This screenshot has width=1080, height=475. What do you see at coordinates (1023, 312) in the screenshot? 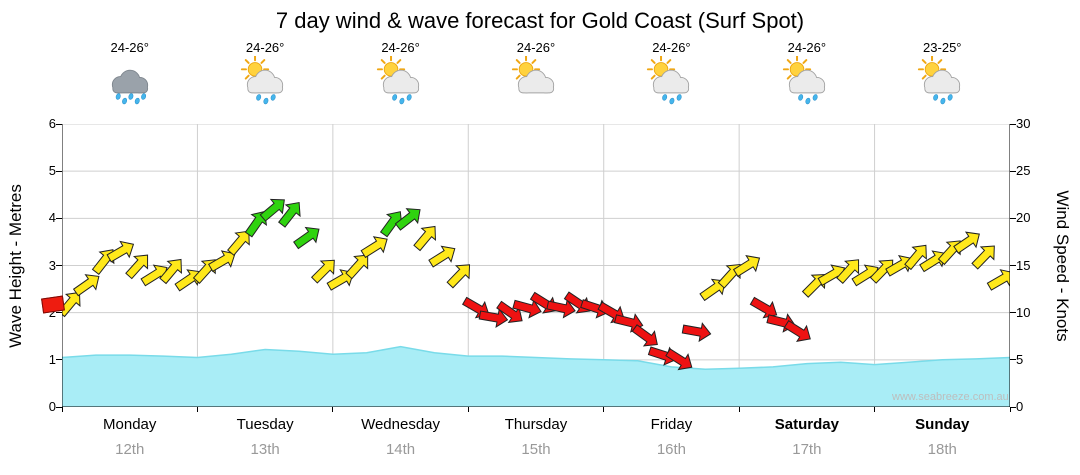
I see `right-tick-label: 10` at bounding box center [1023, 312].